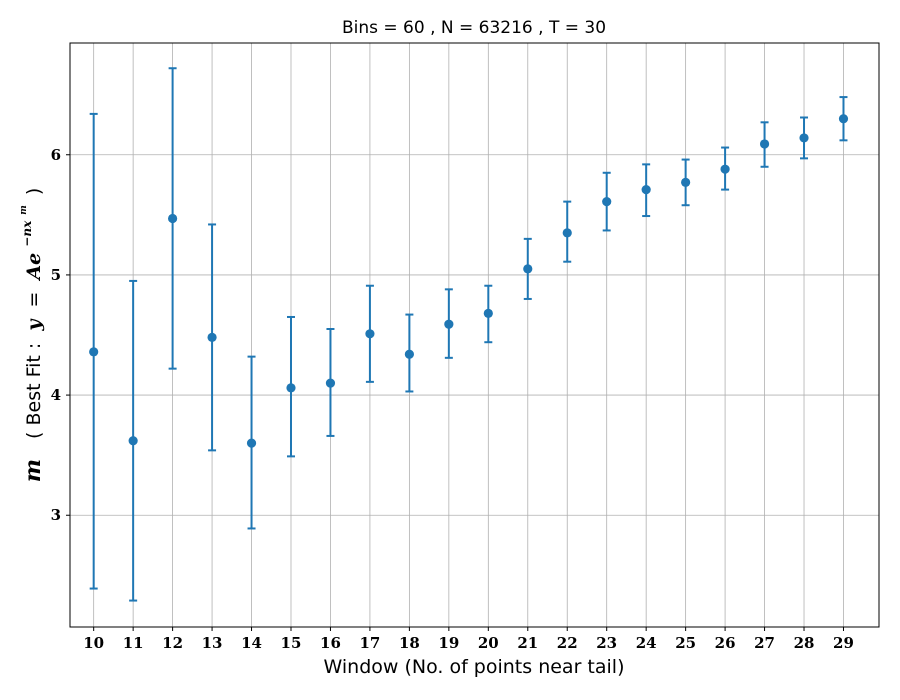 This screenshot has height=700, width=900. What do you see at coordinates (56, 155) in the screenshot?
I see `y-tick-label: 6` at bounding box center [56, 155].